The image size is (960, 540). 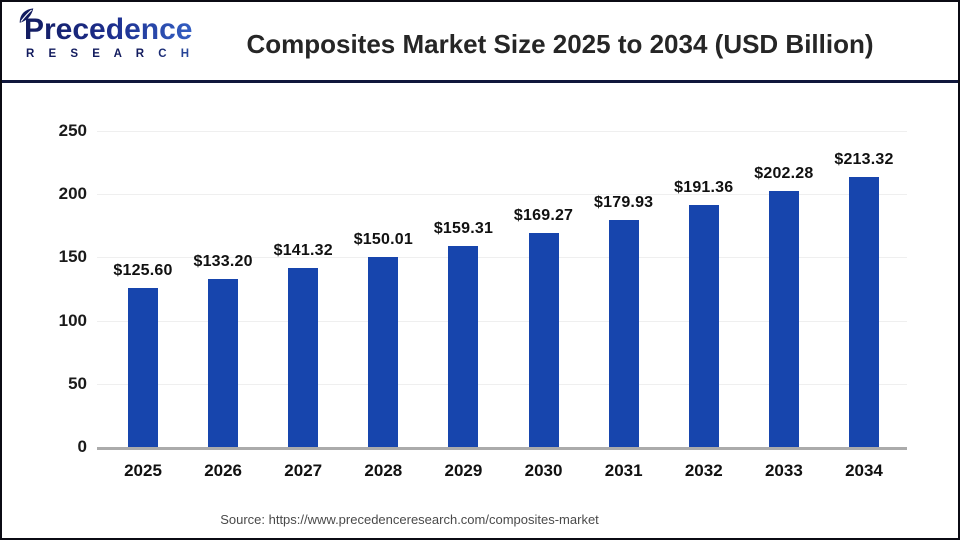 I want to click on y-axis-tick-250: 250, so click(x=72, y=130).